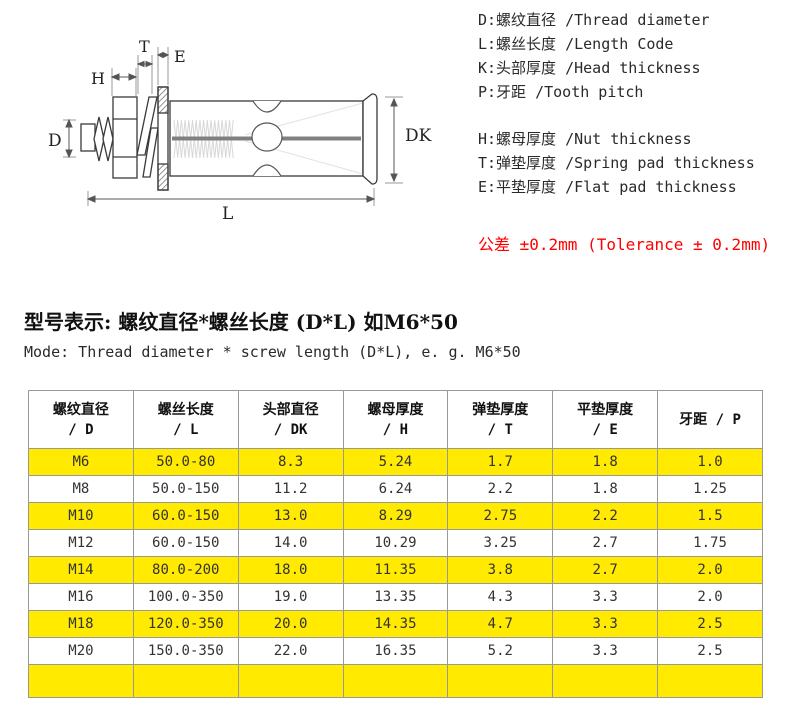 This screenshot has width=790, height=705. I want to click on table-cell: 16.35, so click(395, 651).